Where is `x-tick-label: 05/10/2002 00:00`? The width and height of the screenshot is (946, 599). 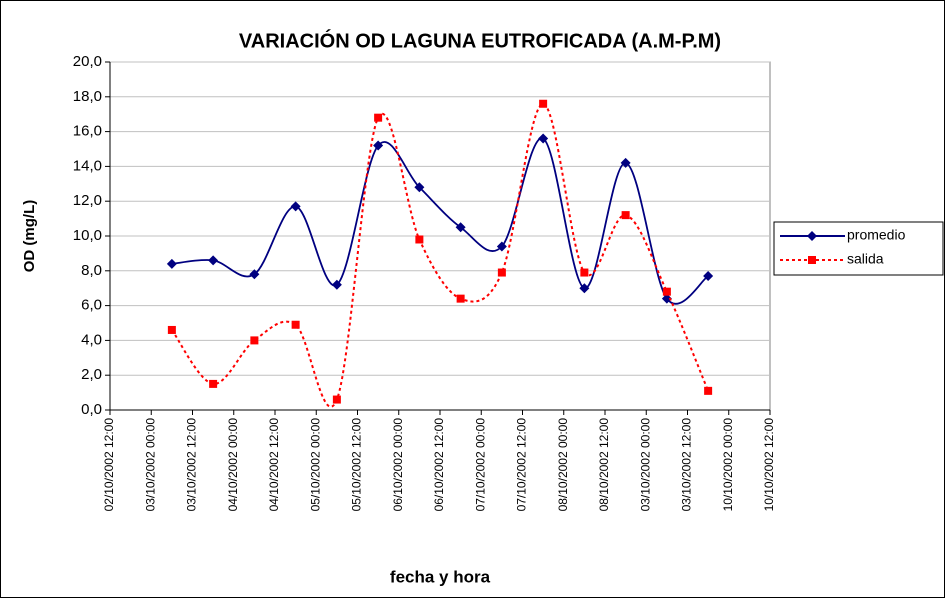
x-tick-label: 05/10/2002 00:00 is located at coordinates (315, 465).